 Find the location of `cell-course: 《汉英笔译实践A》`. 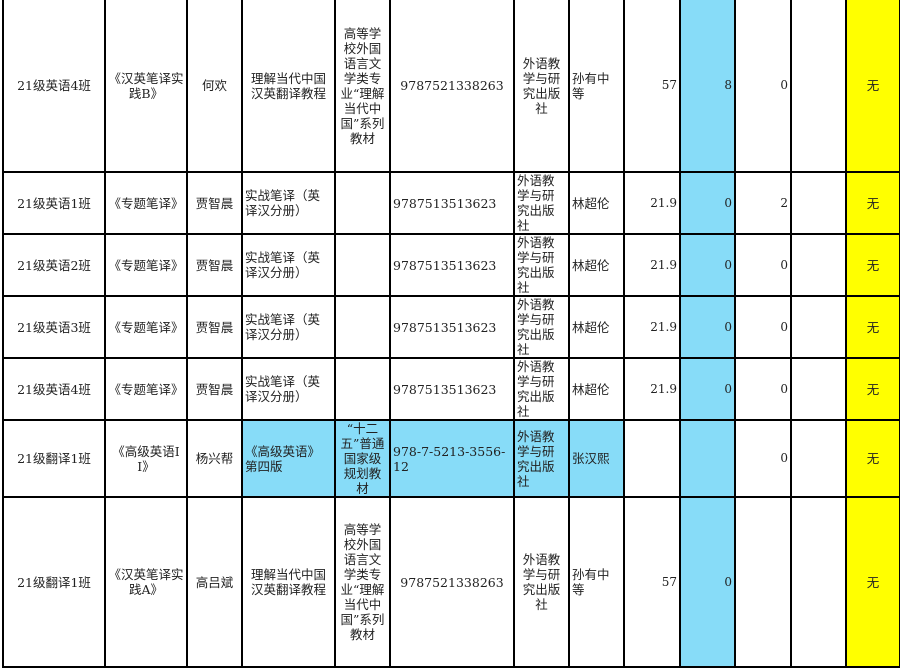

cell-course: 《汉英笔译实践A》 is located at coordinates (146, 582).